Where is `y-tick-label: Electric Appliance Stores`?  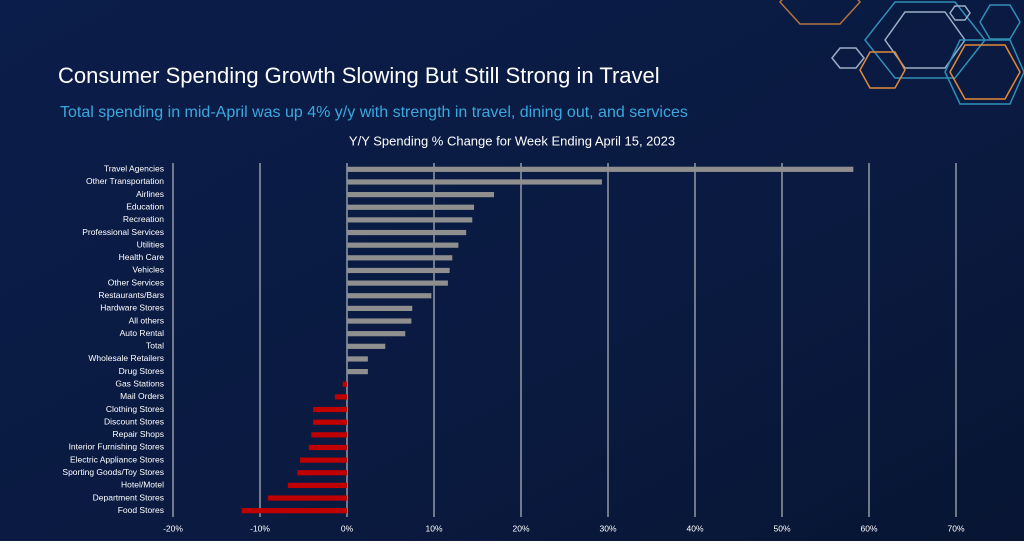 y-tick-label: Electric Appliance Stores is located at coordinates (117, 459).